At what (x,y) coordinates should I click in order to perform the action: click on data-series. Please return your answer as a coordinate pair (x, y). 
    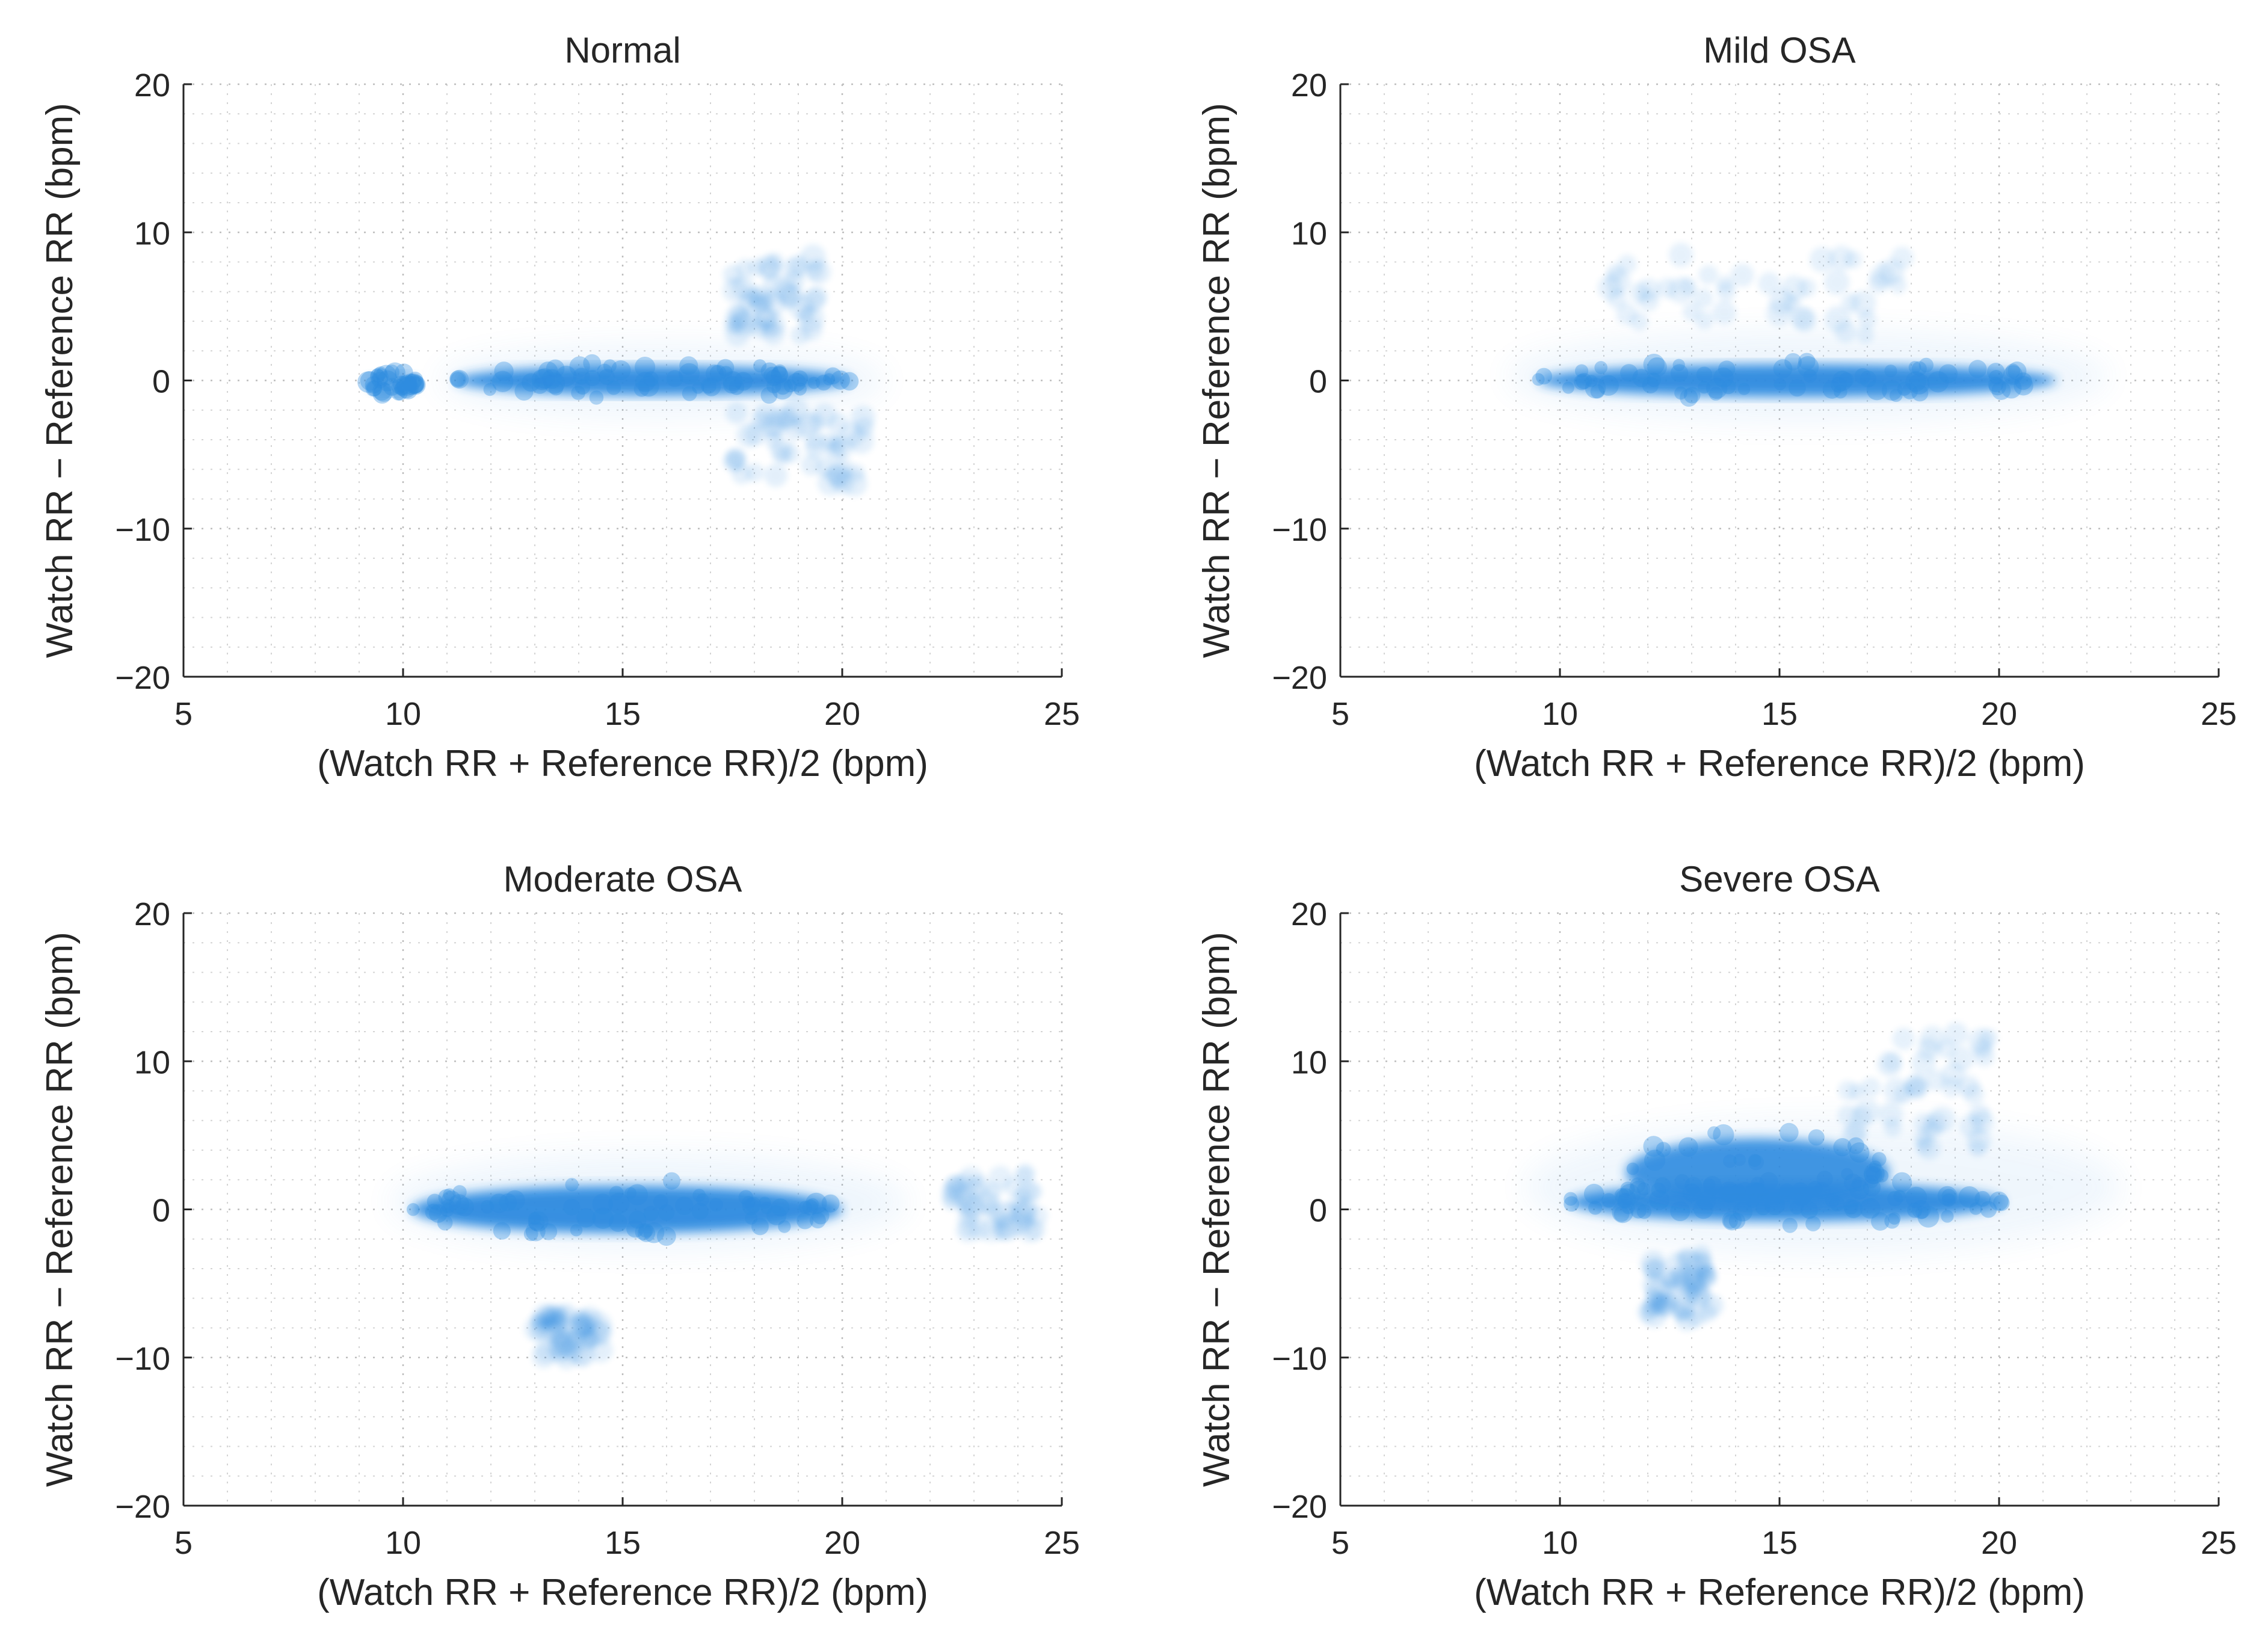
    Looking at the image, I should click on (1823, 1176).